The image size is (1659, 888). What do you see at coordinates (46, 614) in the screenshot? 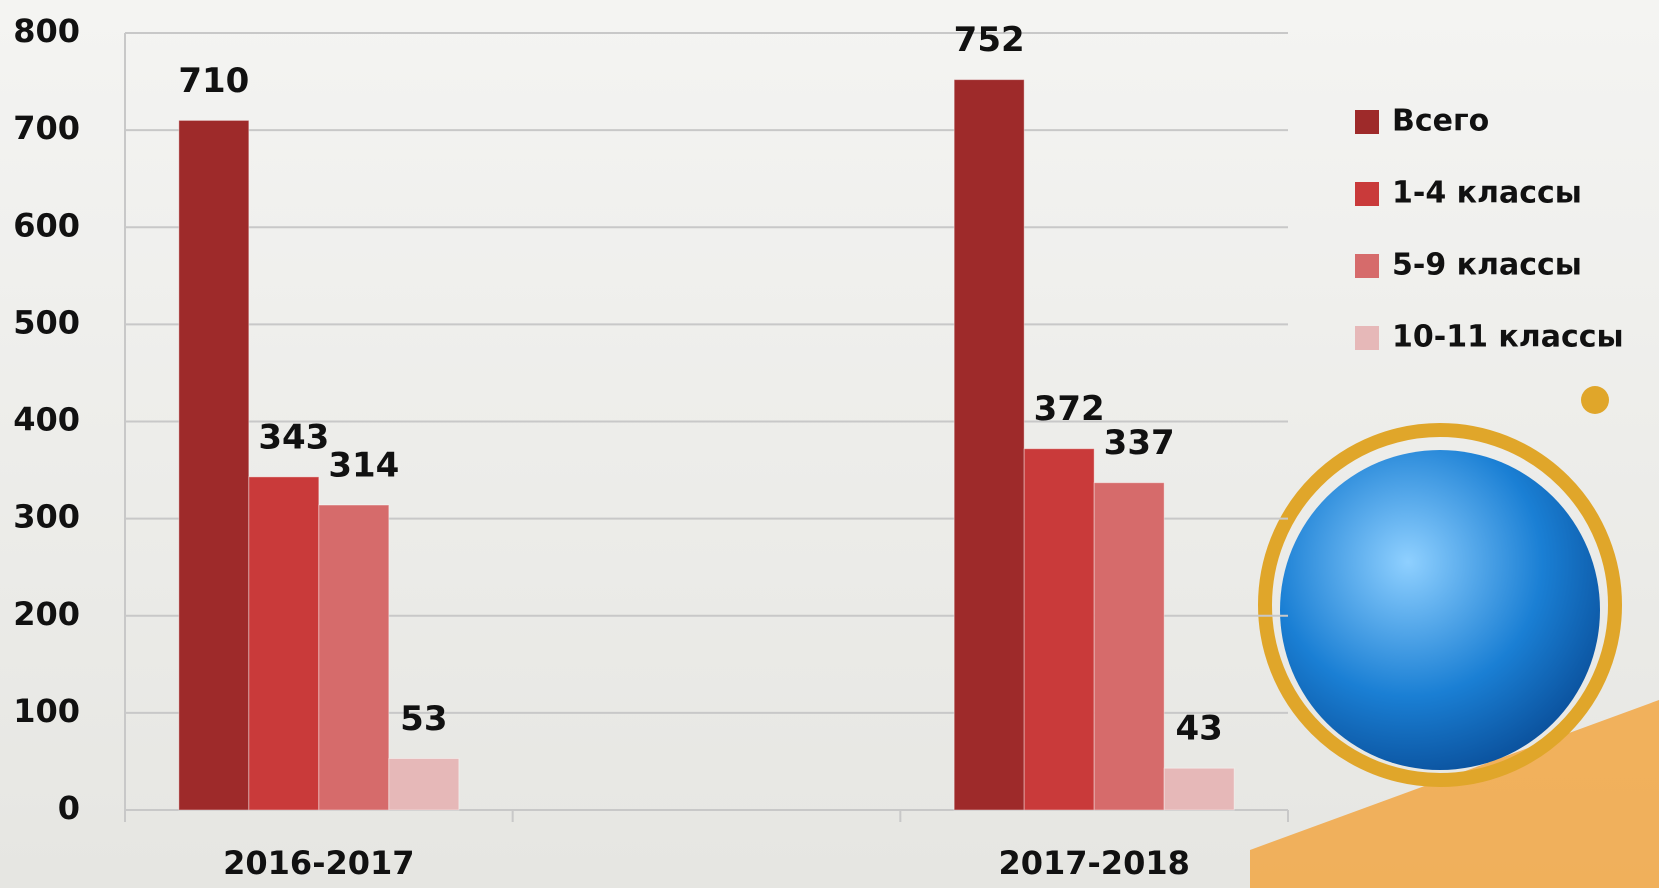
I see `y-tick-label: 200` at bounding box center [46, 614].